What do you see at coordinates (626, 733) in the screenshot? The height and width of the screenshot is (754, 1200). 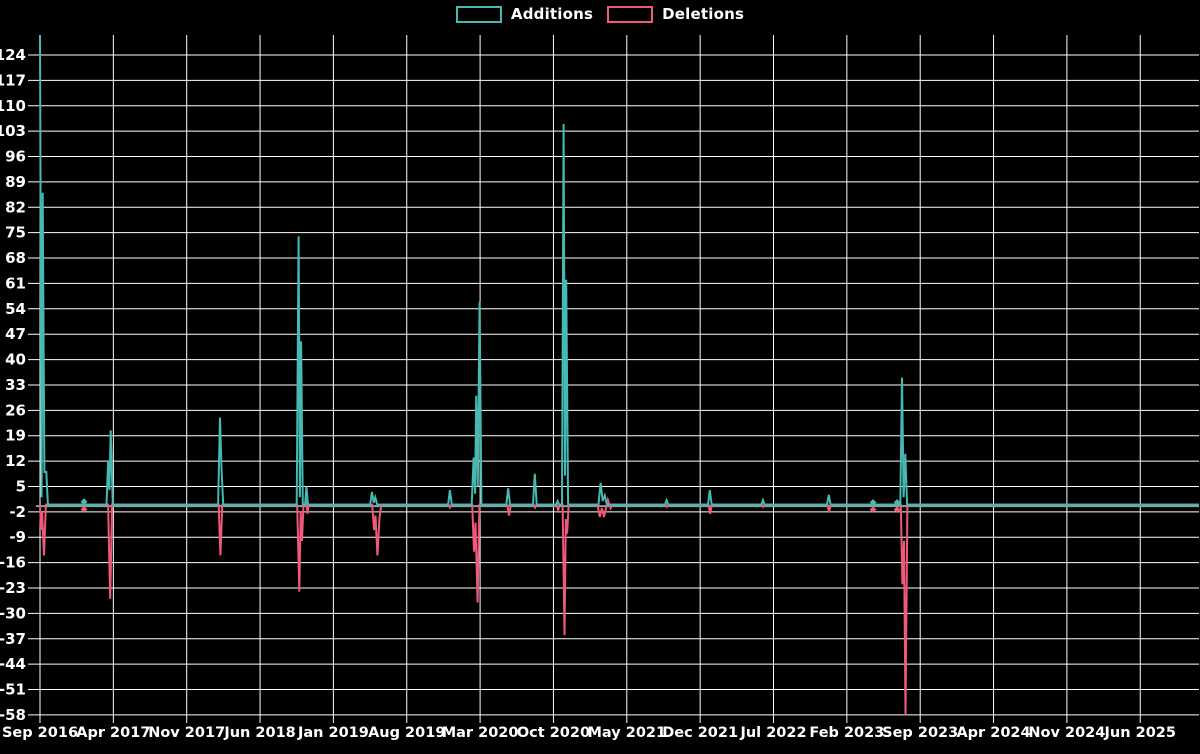 I see `x-tick-label: May 2021` at bounding box center [626, 733].